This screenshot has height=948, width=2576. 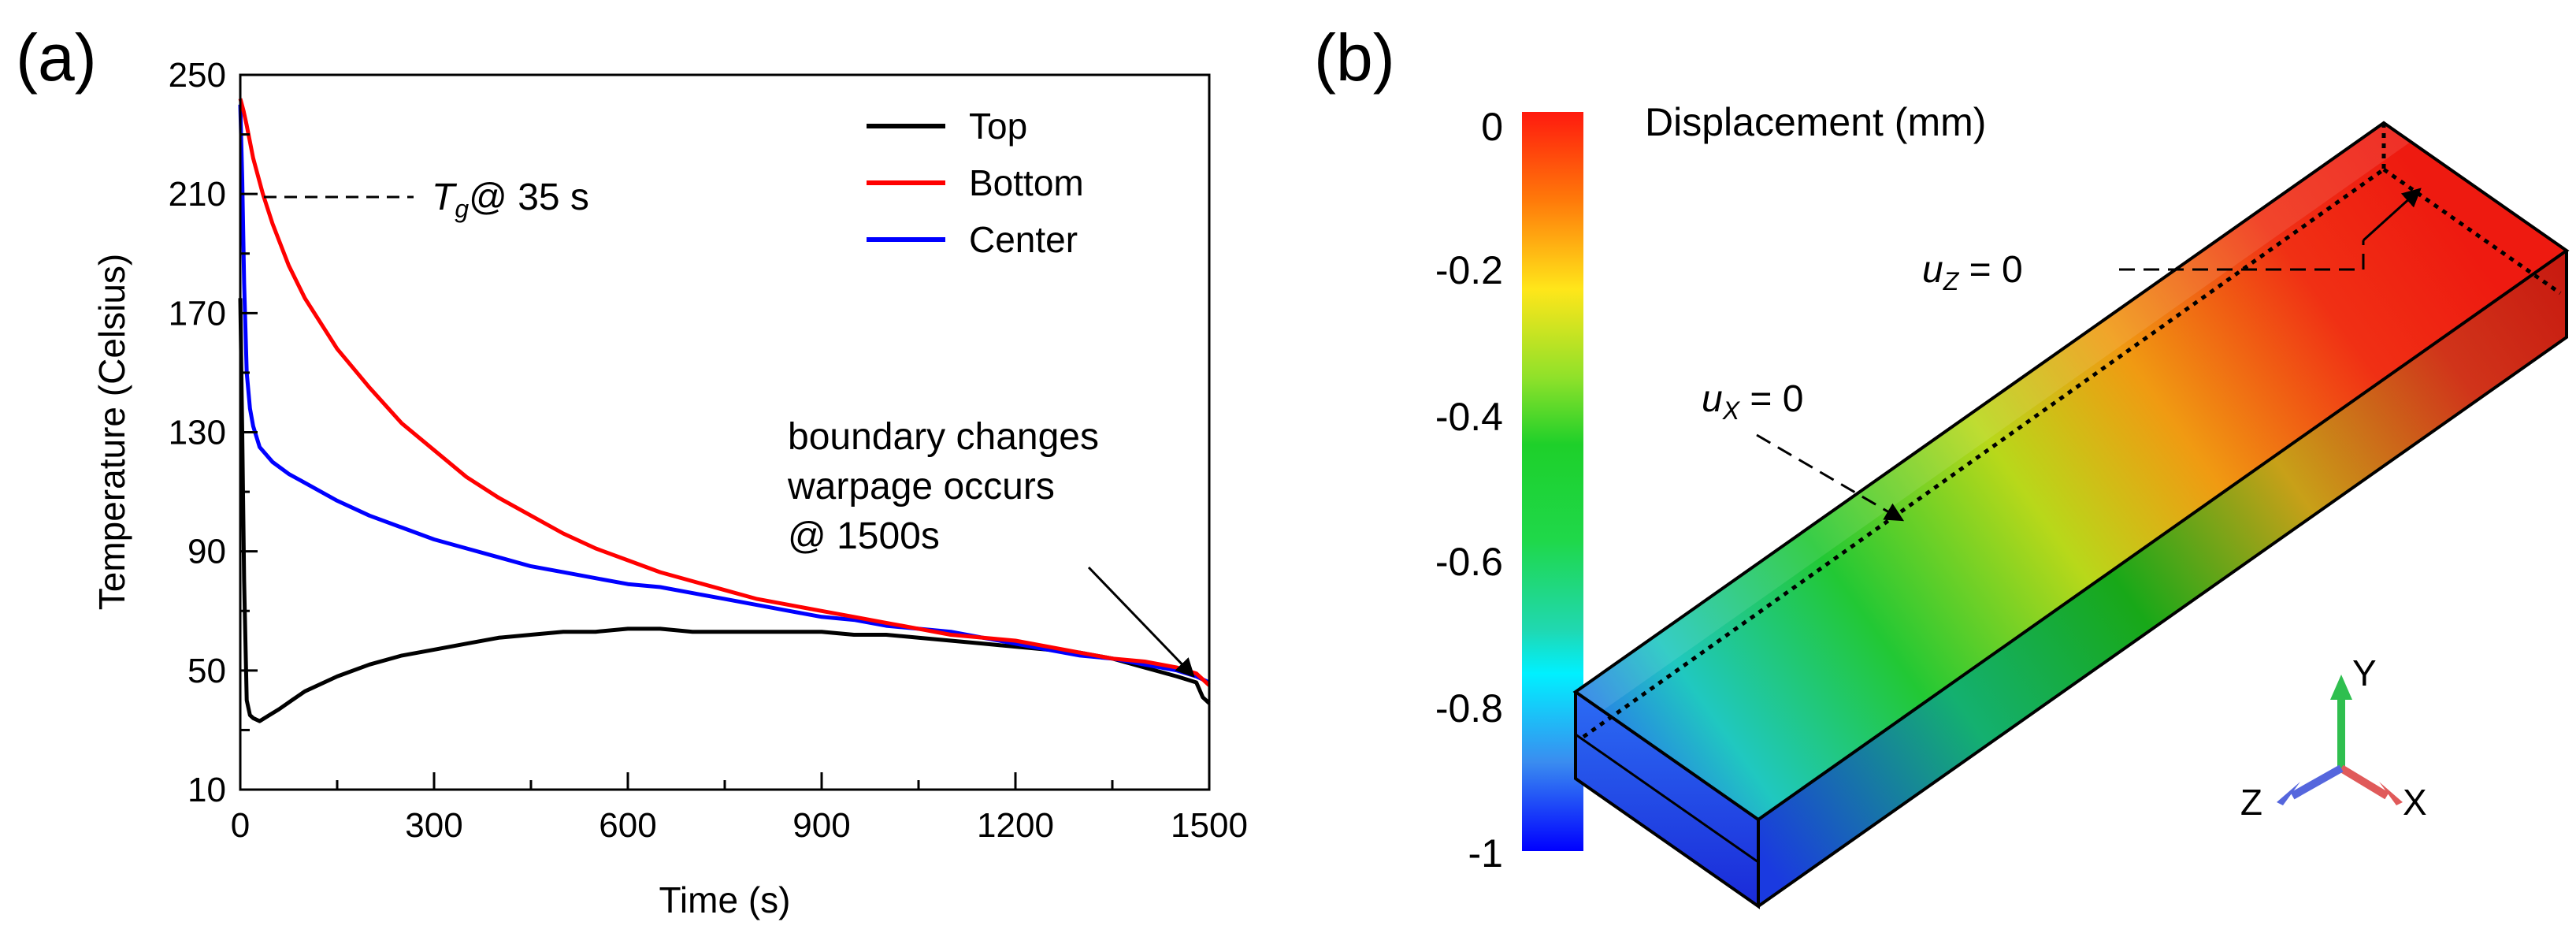 What do you see at coordinates (2415, 803) in the screenshot?
I see `triad-label-x: X` at bounding box center [2415, 803].